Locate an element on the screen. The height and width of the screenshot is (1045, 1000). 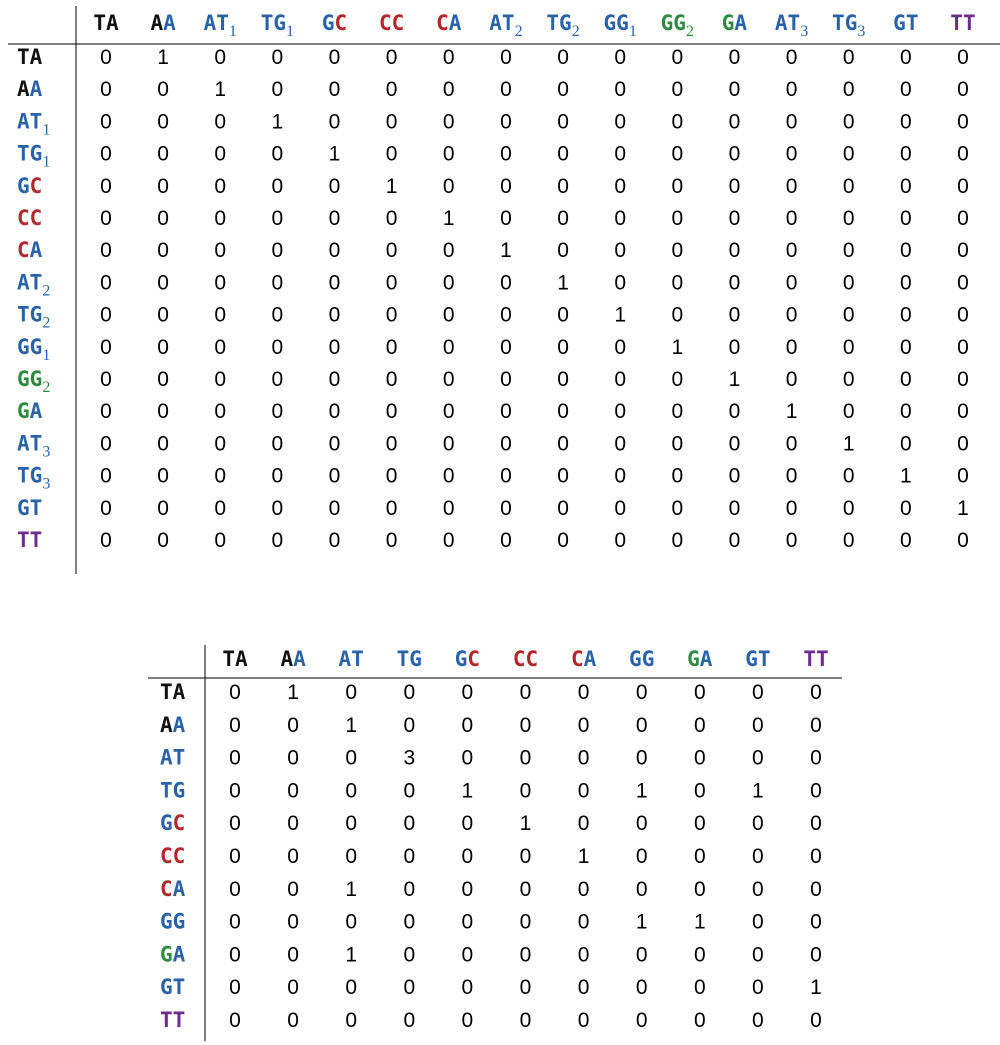
column-label: CC is located at coordinates (525, 659).